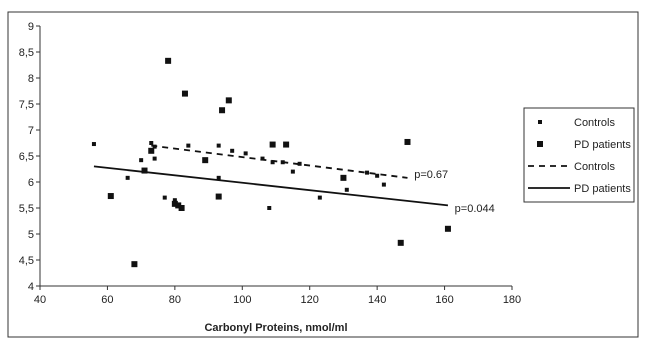  Describe the element at coordinates (431, 175) in the screenshot. I see `p-value-annotation: p=0.67` at that location.